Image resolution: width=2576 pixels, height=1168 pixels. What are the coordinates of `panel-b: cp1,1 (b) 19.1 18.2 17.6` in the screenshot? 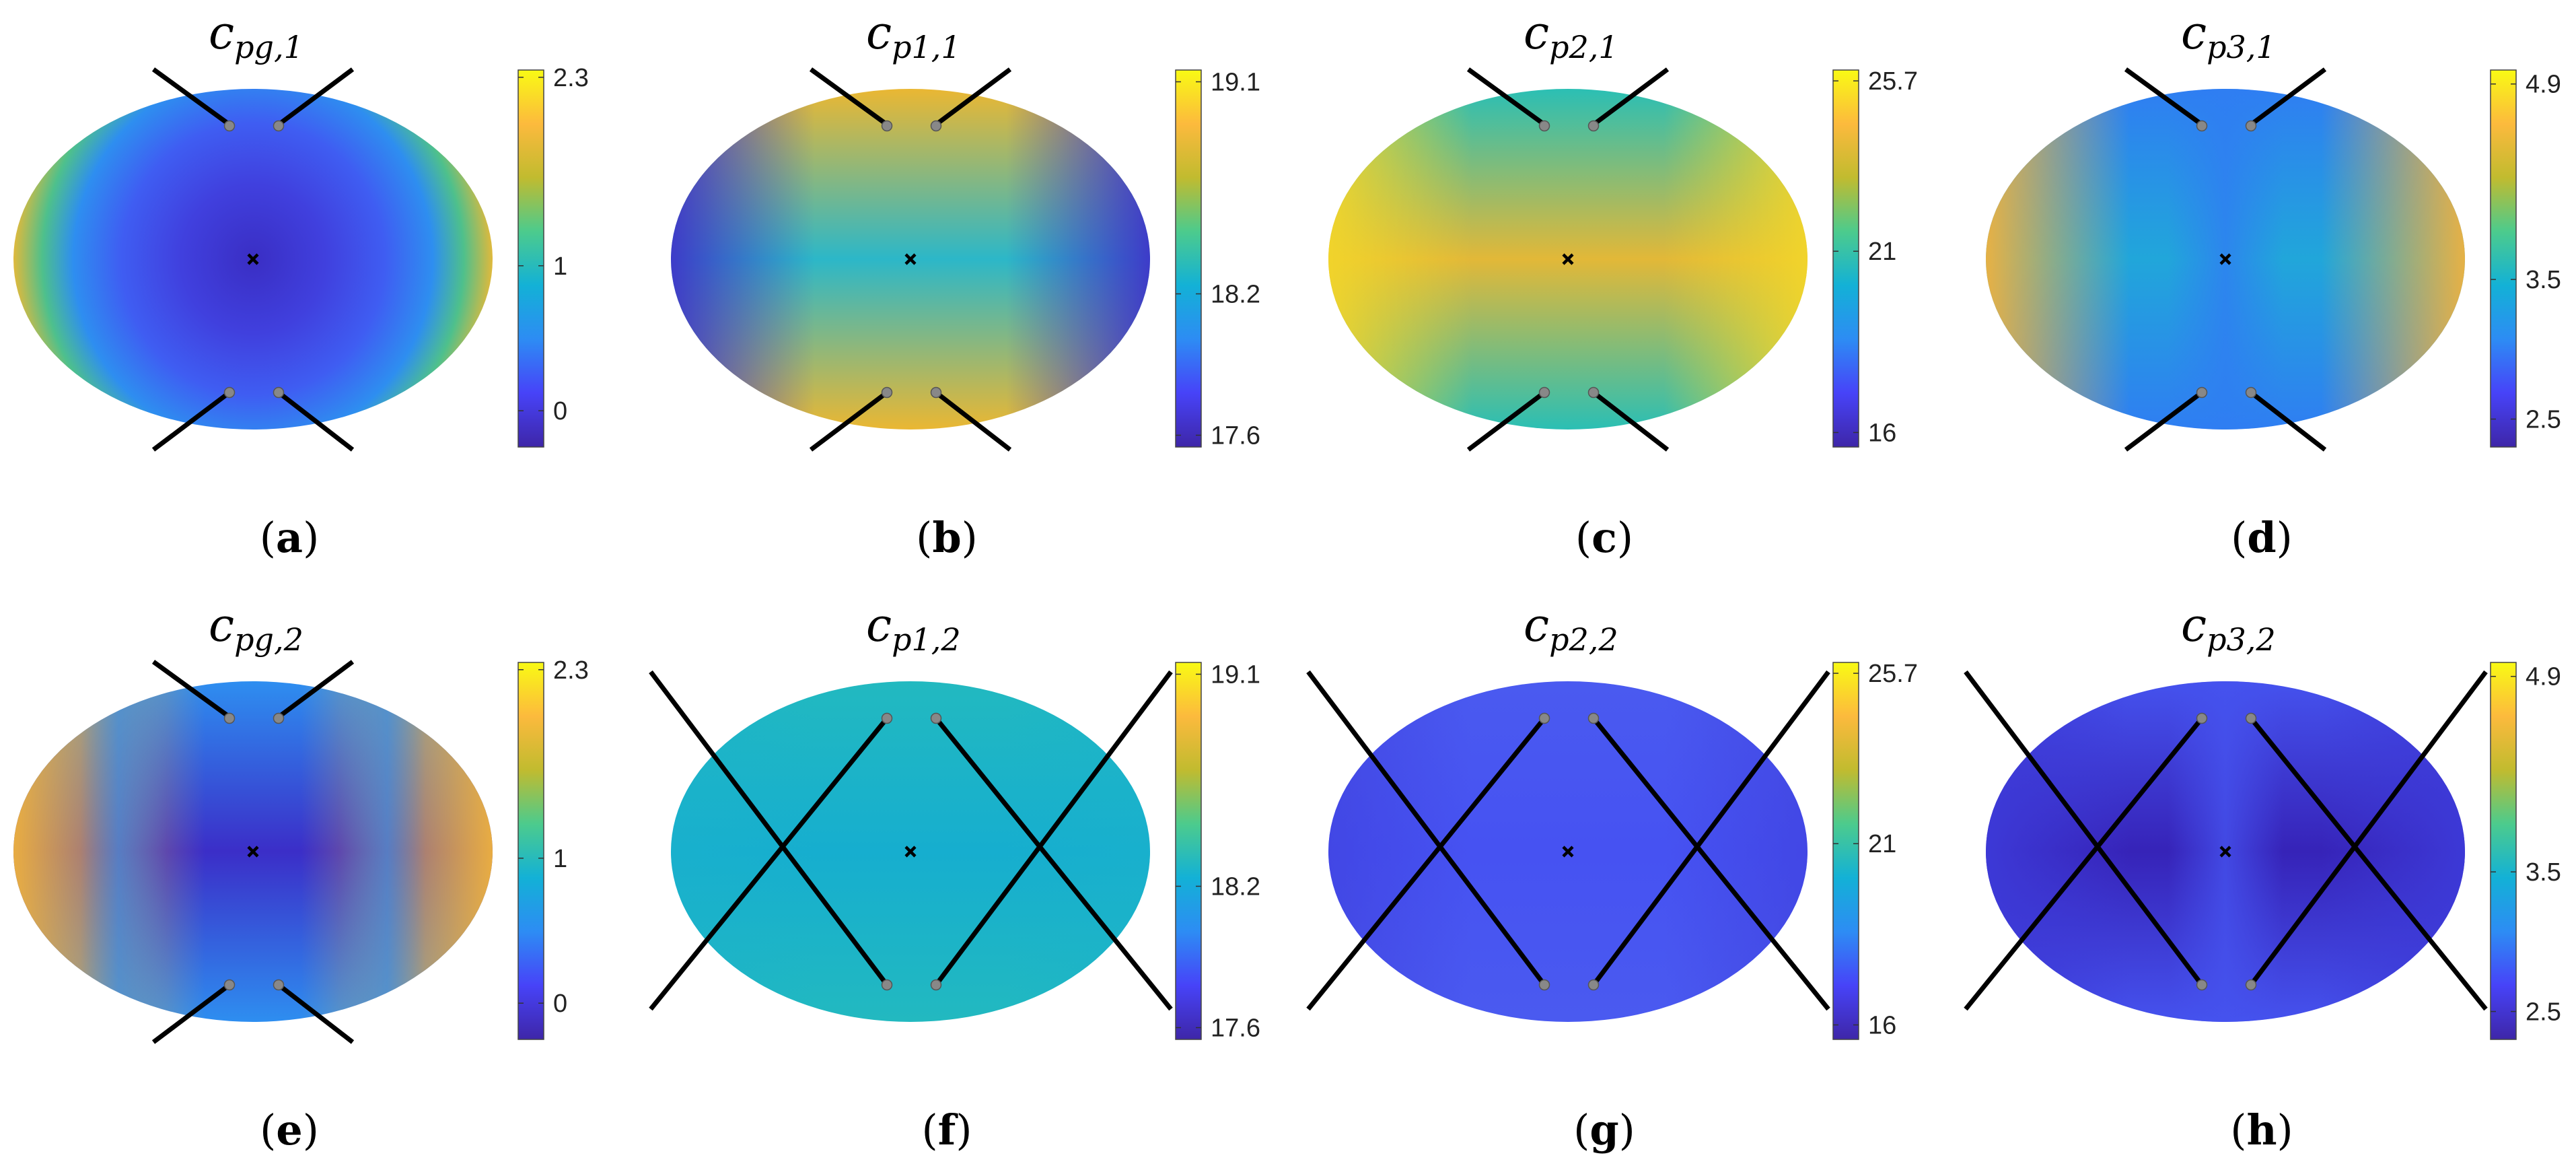 It's located at (966, 284).